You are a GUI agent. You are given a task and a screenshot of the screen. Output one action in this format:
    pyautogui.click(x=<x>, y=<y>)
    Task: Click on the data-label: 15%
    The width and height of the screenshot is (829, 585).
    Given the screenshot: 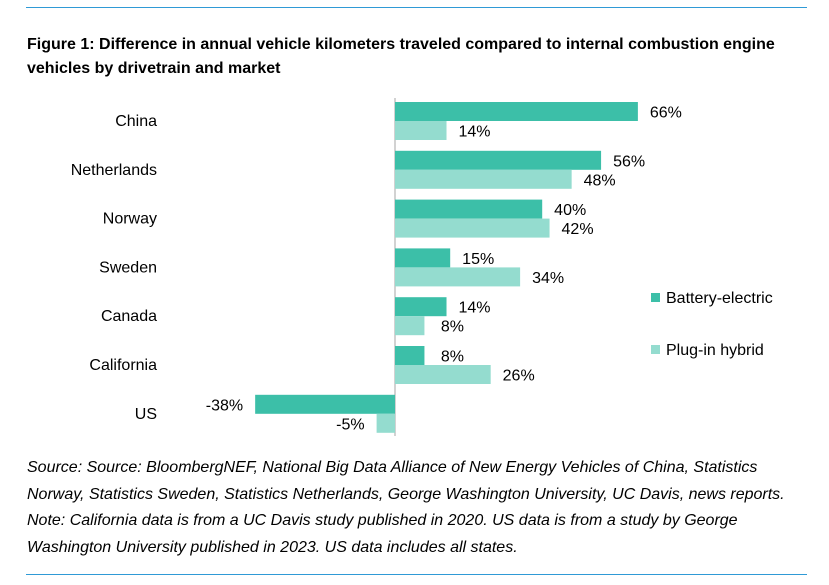 What is the action you would take?
    pyautogui.click(x=478, y=259)
    